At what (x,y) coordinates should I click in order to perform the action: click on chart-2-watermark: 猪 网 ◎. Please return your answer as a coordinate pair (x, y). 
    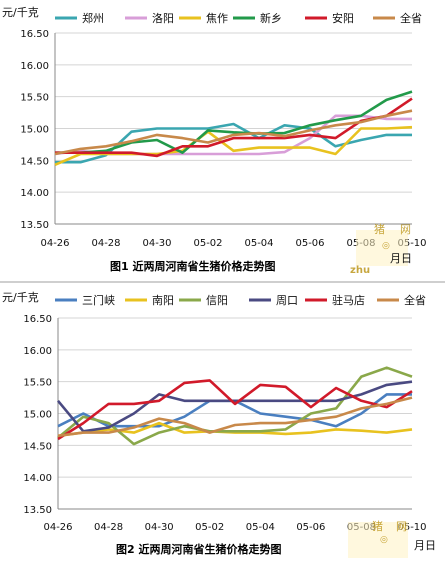
    Looking at the image, I should click on (378, 539).